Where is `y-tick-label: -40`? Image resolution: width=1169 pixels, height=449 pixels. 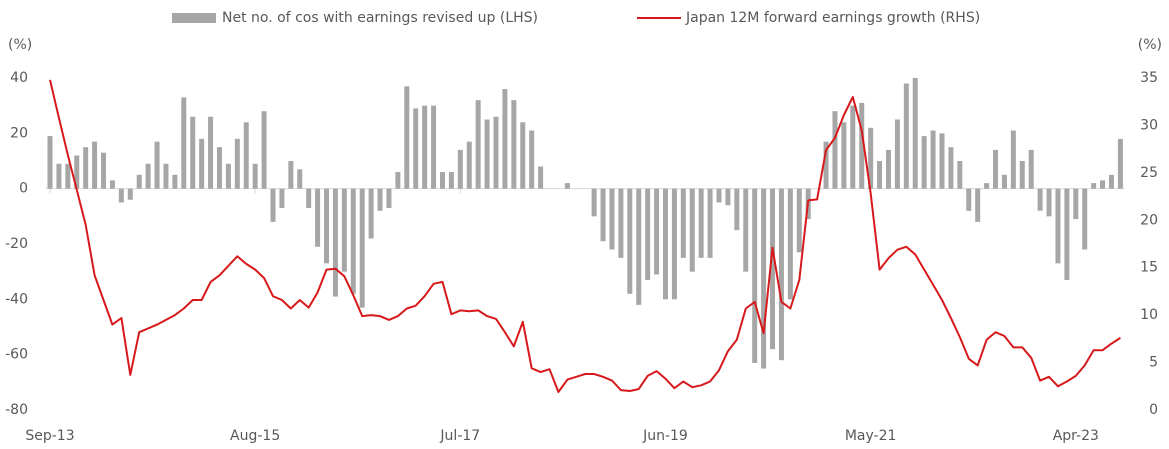
y-tick-label: -40 is located at coordinates (16, 299).